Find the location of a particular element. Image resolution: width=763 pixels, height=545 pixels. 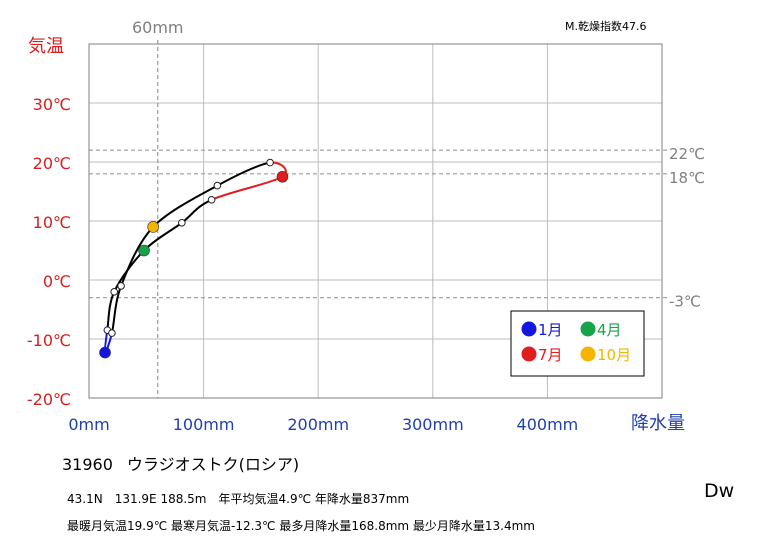

reference-label-temp: -3℃ is located at coordinates (685, 302).